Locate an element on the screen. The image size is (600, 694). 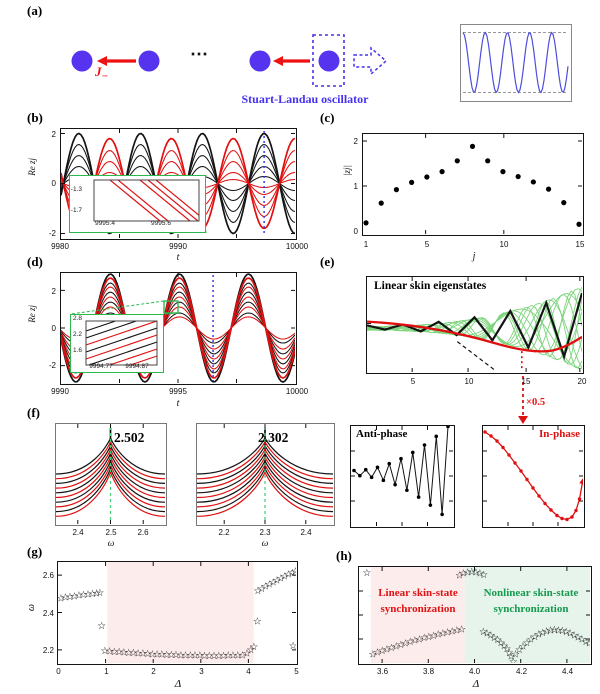
nonlinear-sync-label-line2: synchronization is located at coordinates (531, 609).